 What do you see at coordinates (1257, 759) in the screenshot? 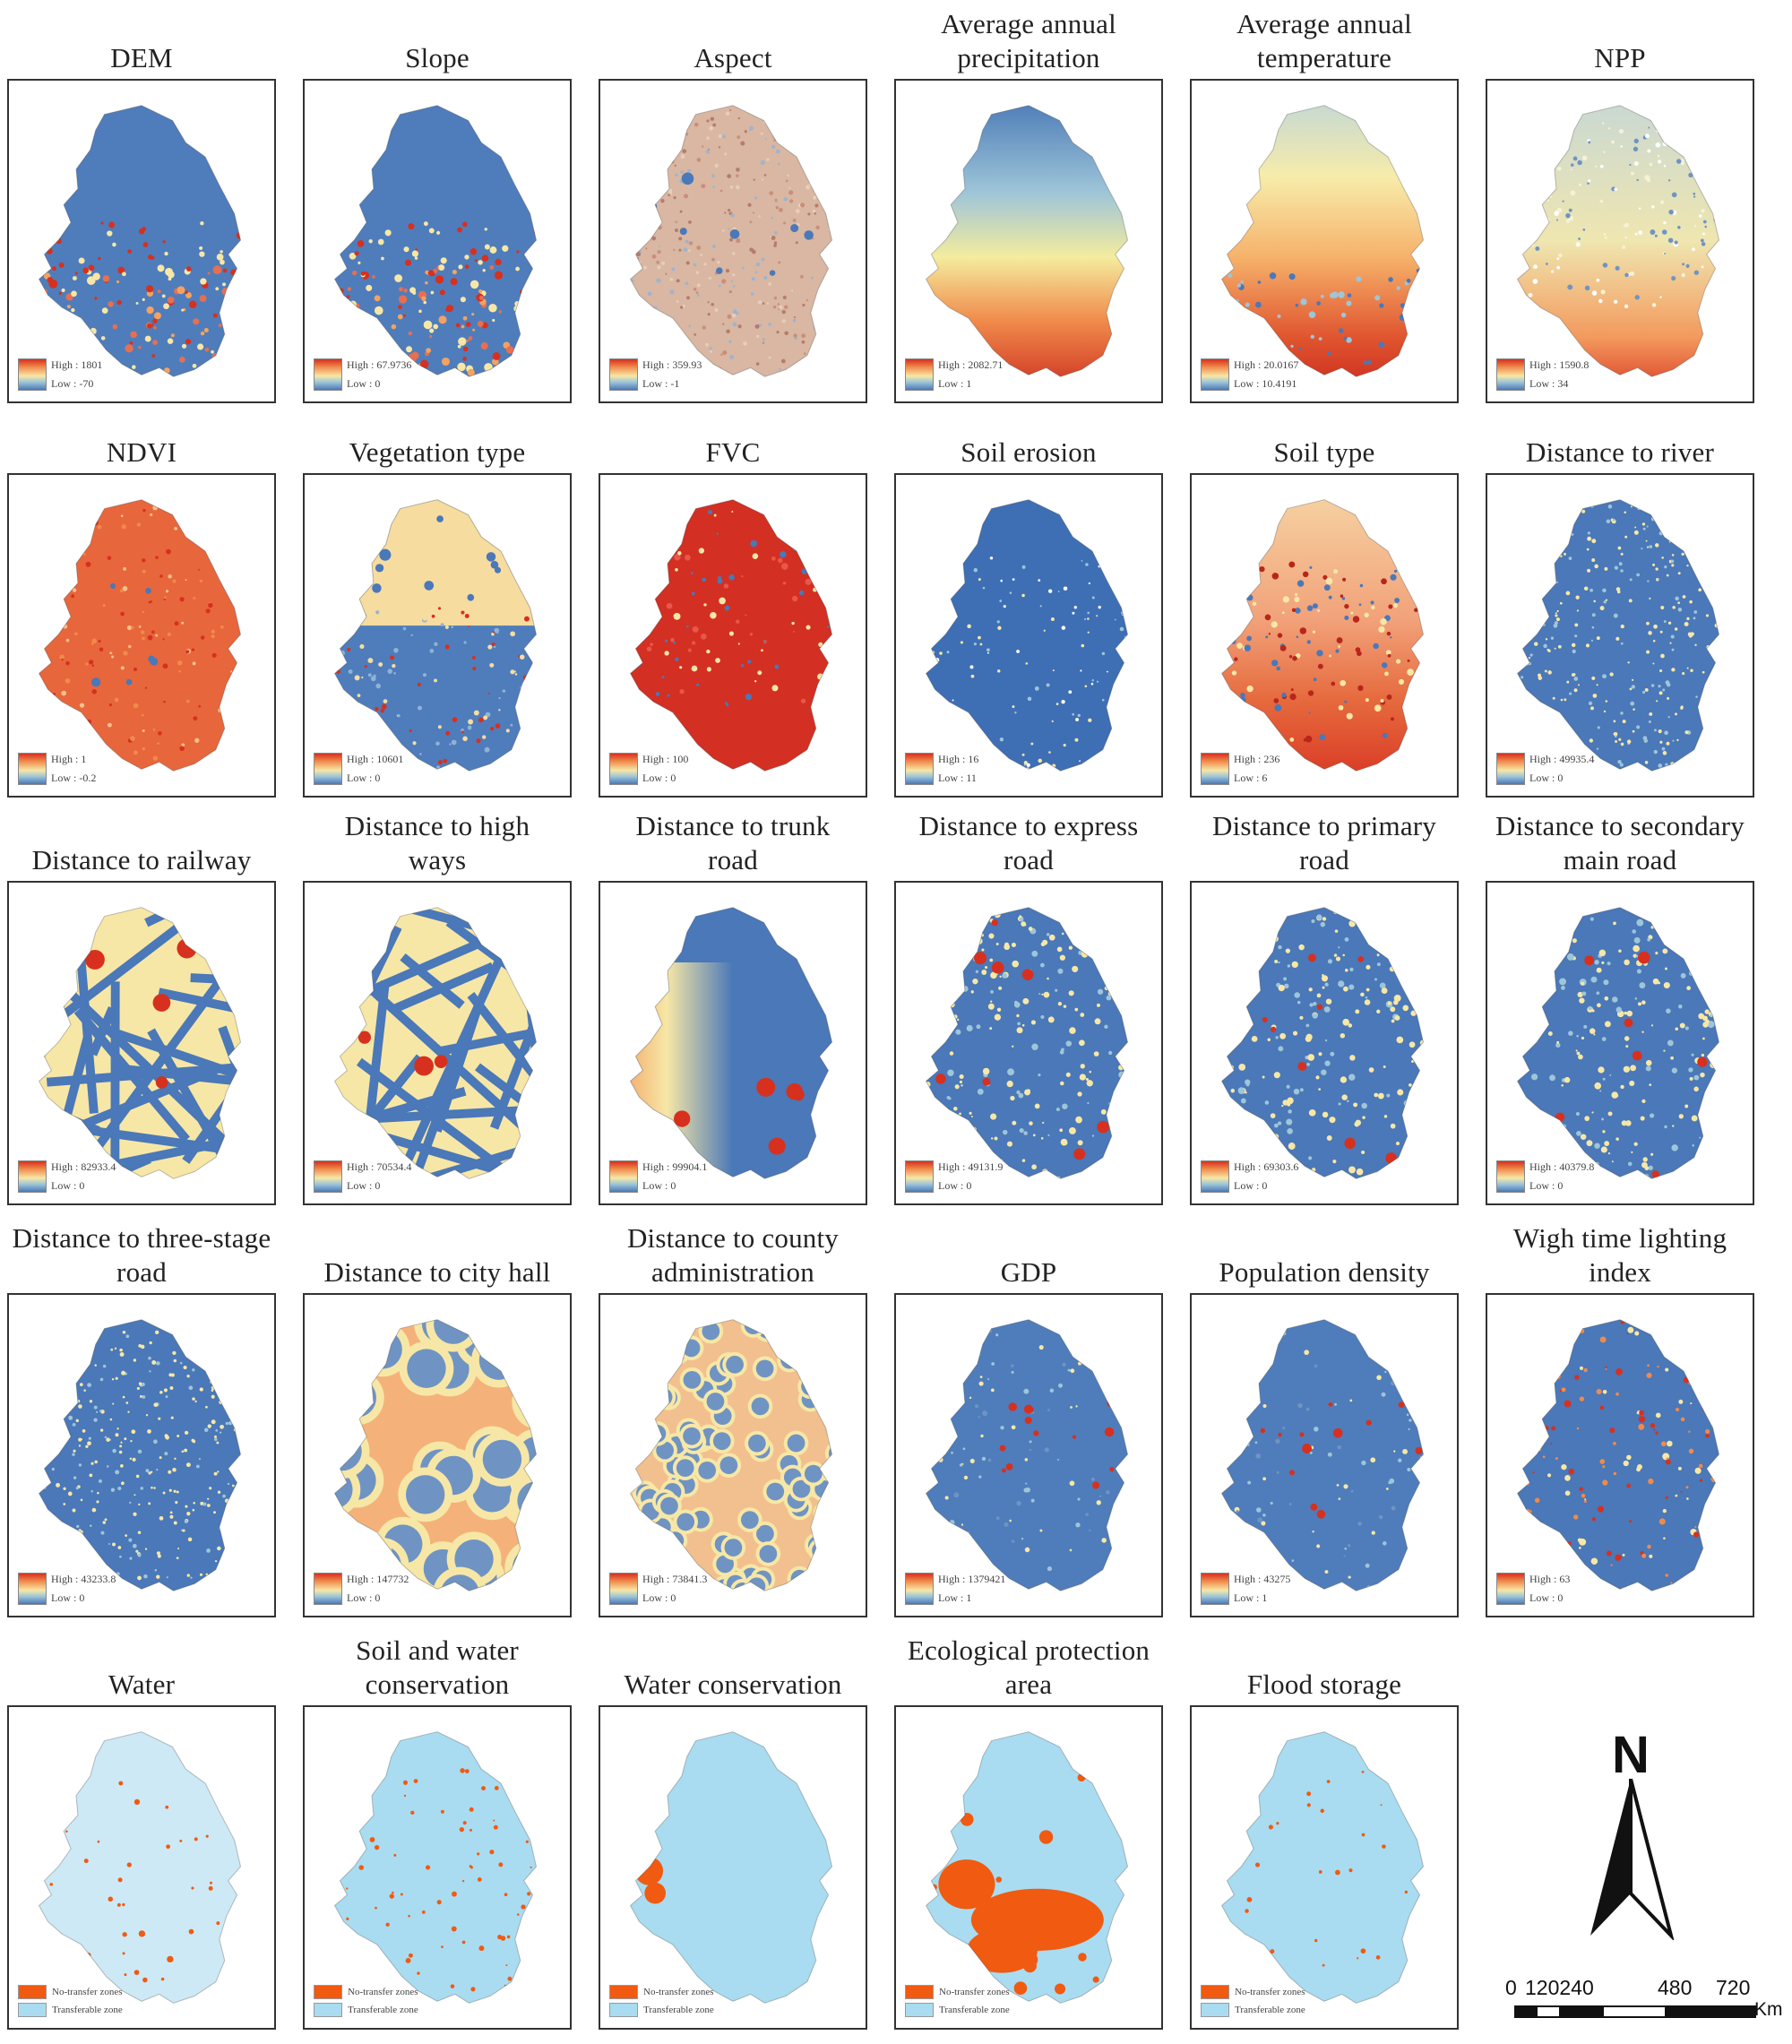
I see `legend-high: High : 236` at bounding box center [1257, 759].